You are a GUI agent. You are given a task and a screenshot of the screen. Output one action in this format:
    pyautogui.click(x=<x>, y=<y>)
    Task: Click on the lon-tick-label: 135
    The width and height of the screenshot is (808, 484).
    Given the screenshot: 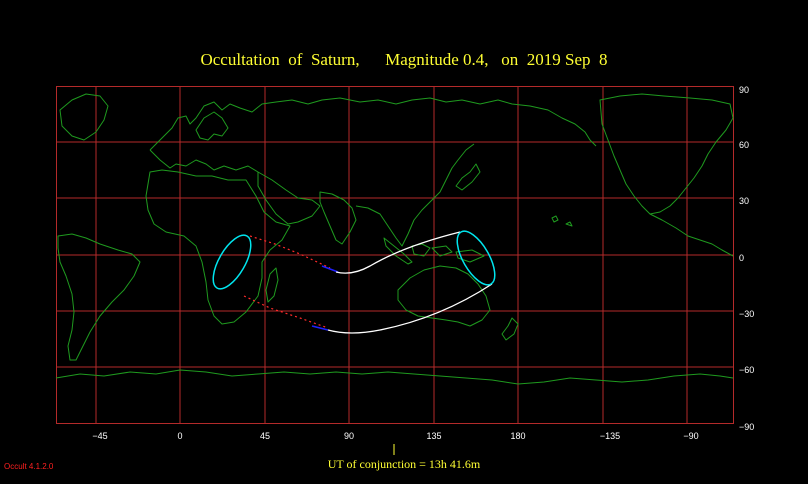 What is the action you would take?
    pyautogui.click(x=433, y=436)
    